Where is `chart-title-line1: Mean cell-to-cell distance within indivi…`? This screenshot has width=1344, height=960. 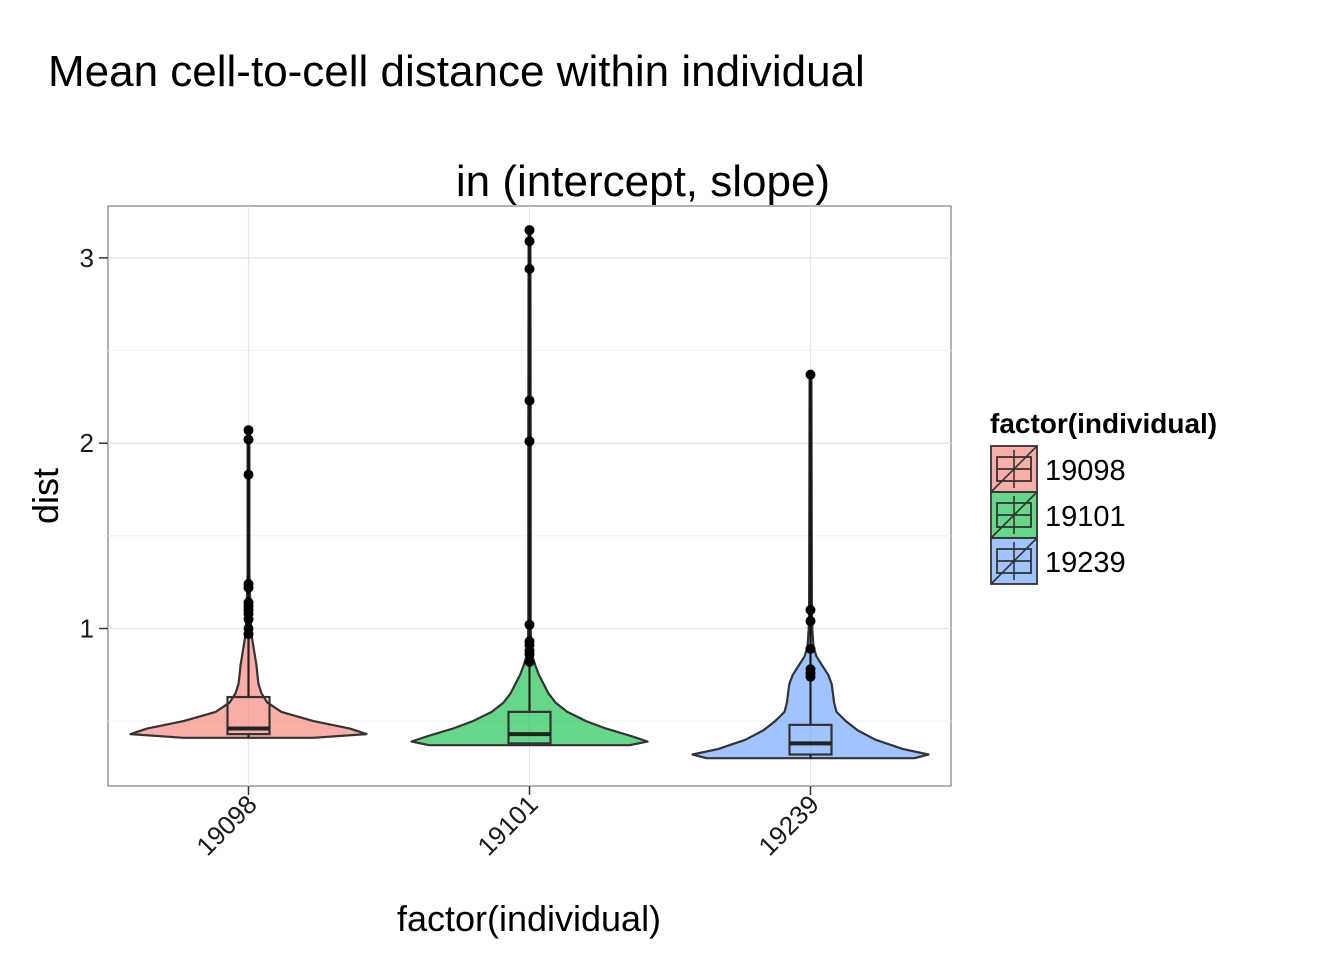
chart-title-line1: Mean cell-to-cell distance within indivi… is located at coordinates (456, 71).